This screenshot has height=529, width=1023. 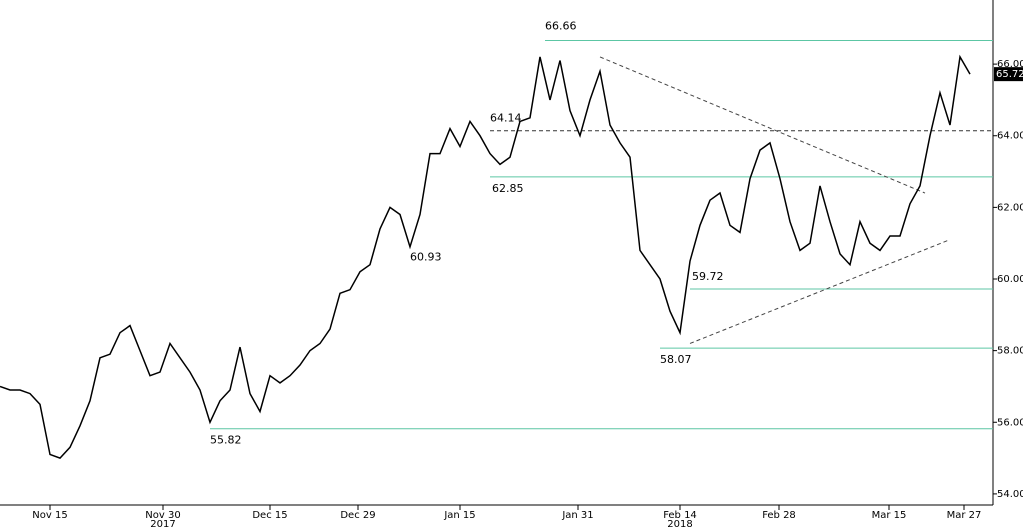 What do you see at coordinates (459, 515) in the screenshot?
I see `x-tick-label: Jan 15` at bounding box center [459, 515].